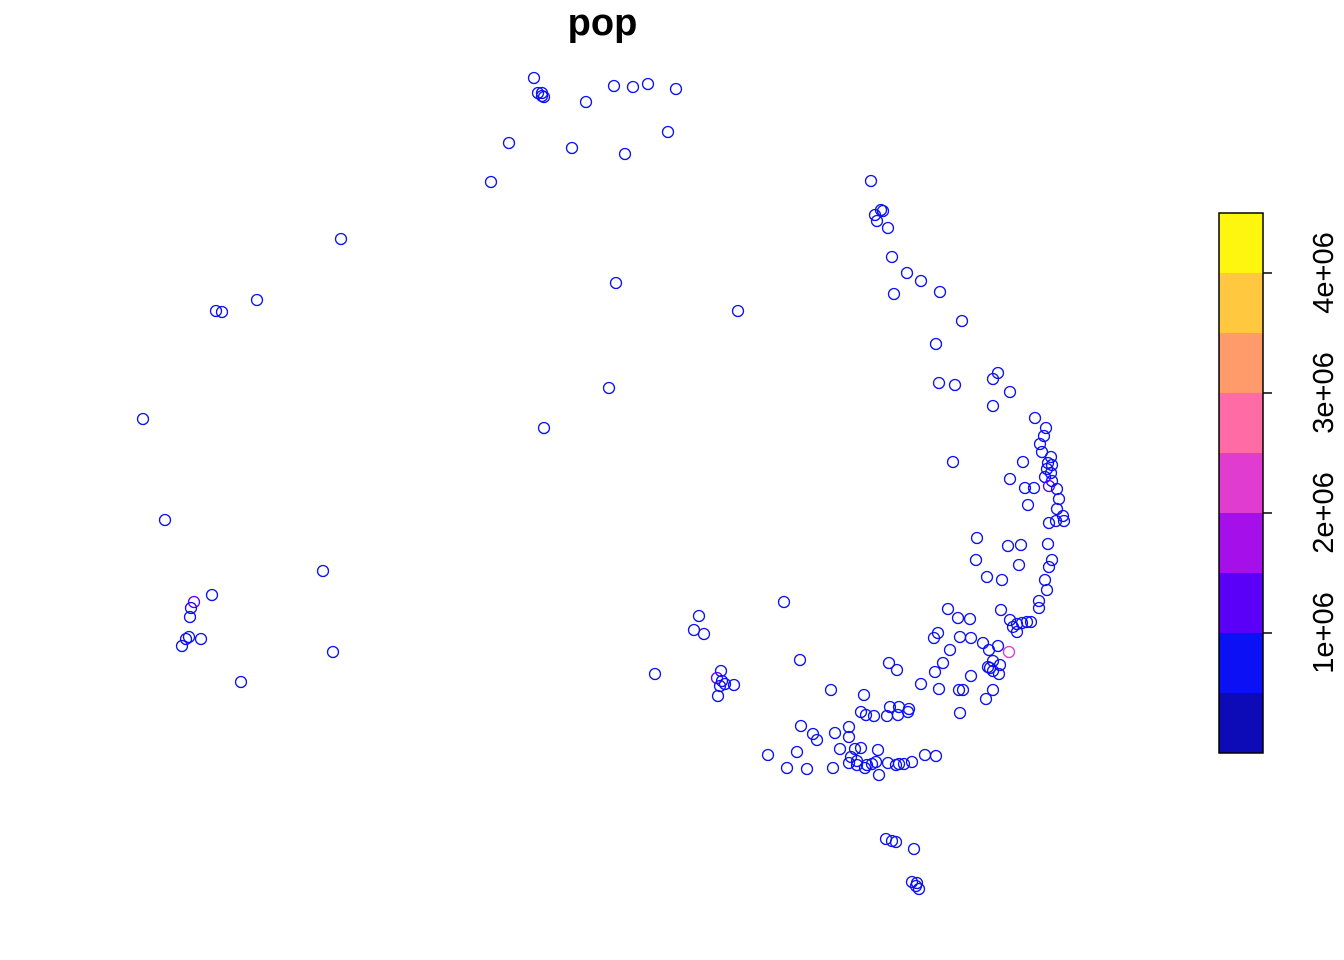  What do you see at coordinates (1279, 483) in the screenshot?
I see `colorbar-legend: 1e+06 2e+06 3e+06 4e+06` at bounding box center [1279, 483].